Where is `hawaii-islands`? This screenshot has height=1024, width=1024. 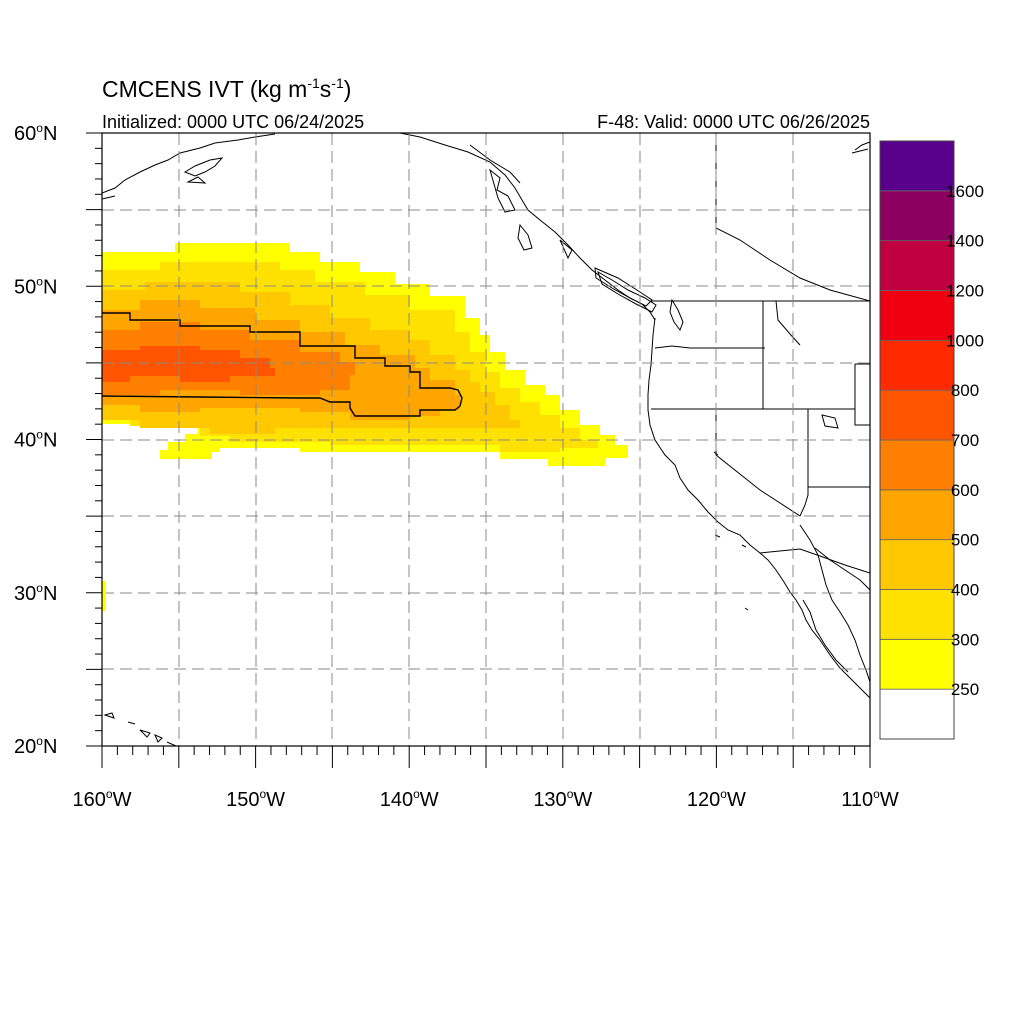
hawaii-islands is located at coordinates (140, 729).